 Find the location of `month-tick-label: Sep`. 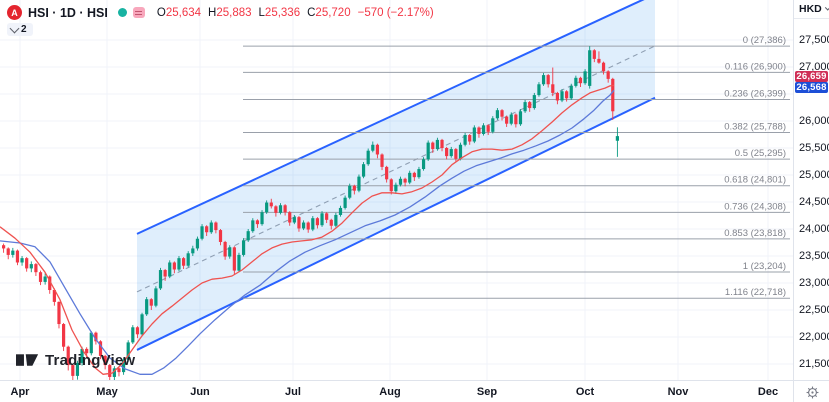

month-tick-label: Sep is located at coordinates (487, 392).